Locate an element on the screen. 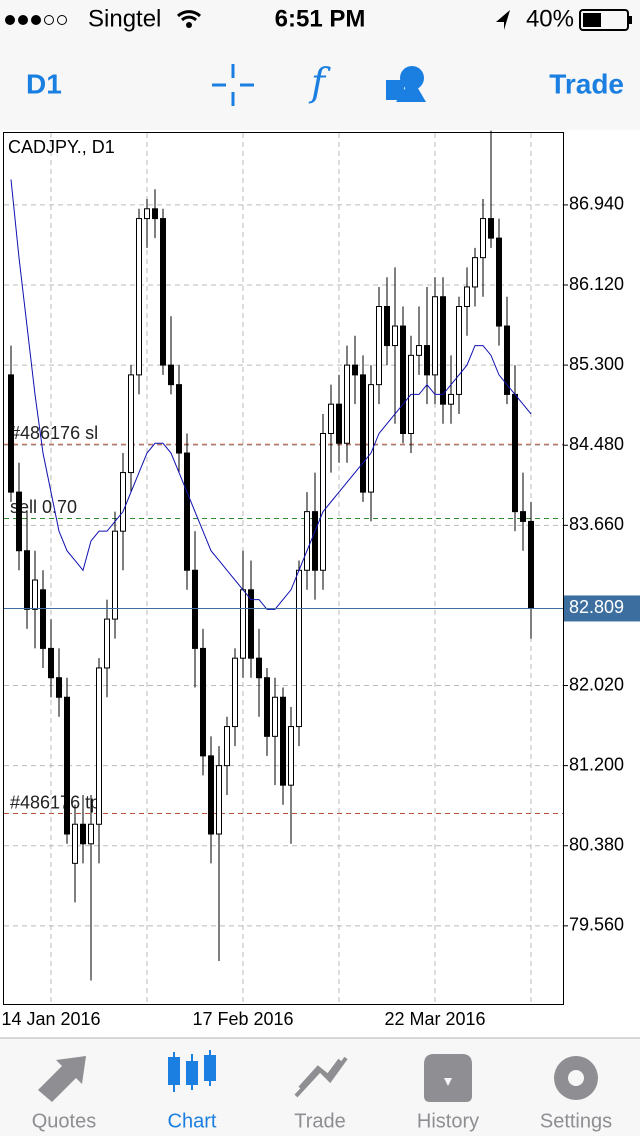  trade-button: Trade is located at coordinates (586, 83).